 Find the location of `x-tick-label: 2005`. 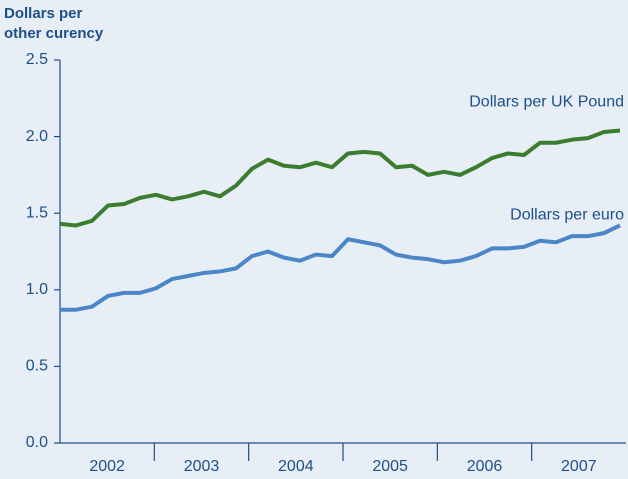

x-tick-label: 2005 is located at coordinates (390, 466).